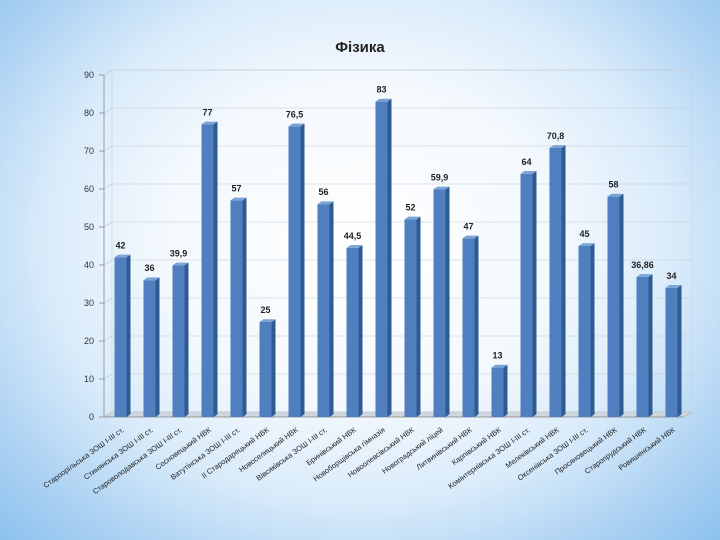 The width and height of the screenshot is (720, 540). What do you see at coordinates (89, 151) in the screenshot?
I see `y-tick-label: 70` at bounding box center [89, 151].